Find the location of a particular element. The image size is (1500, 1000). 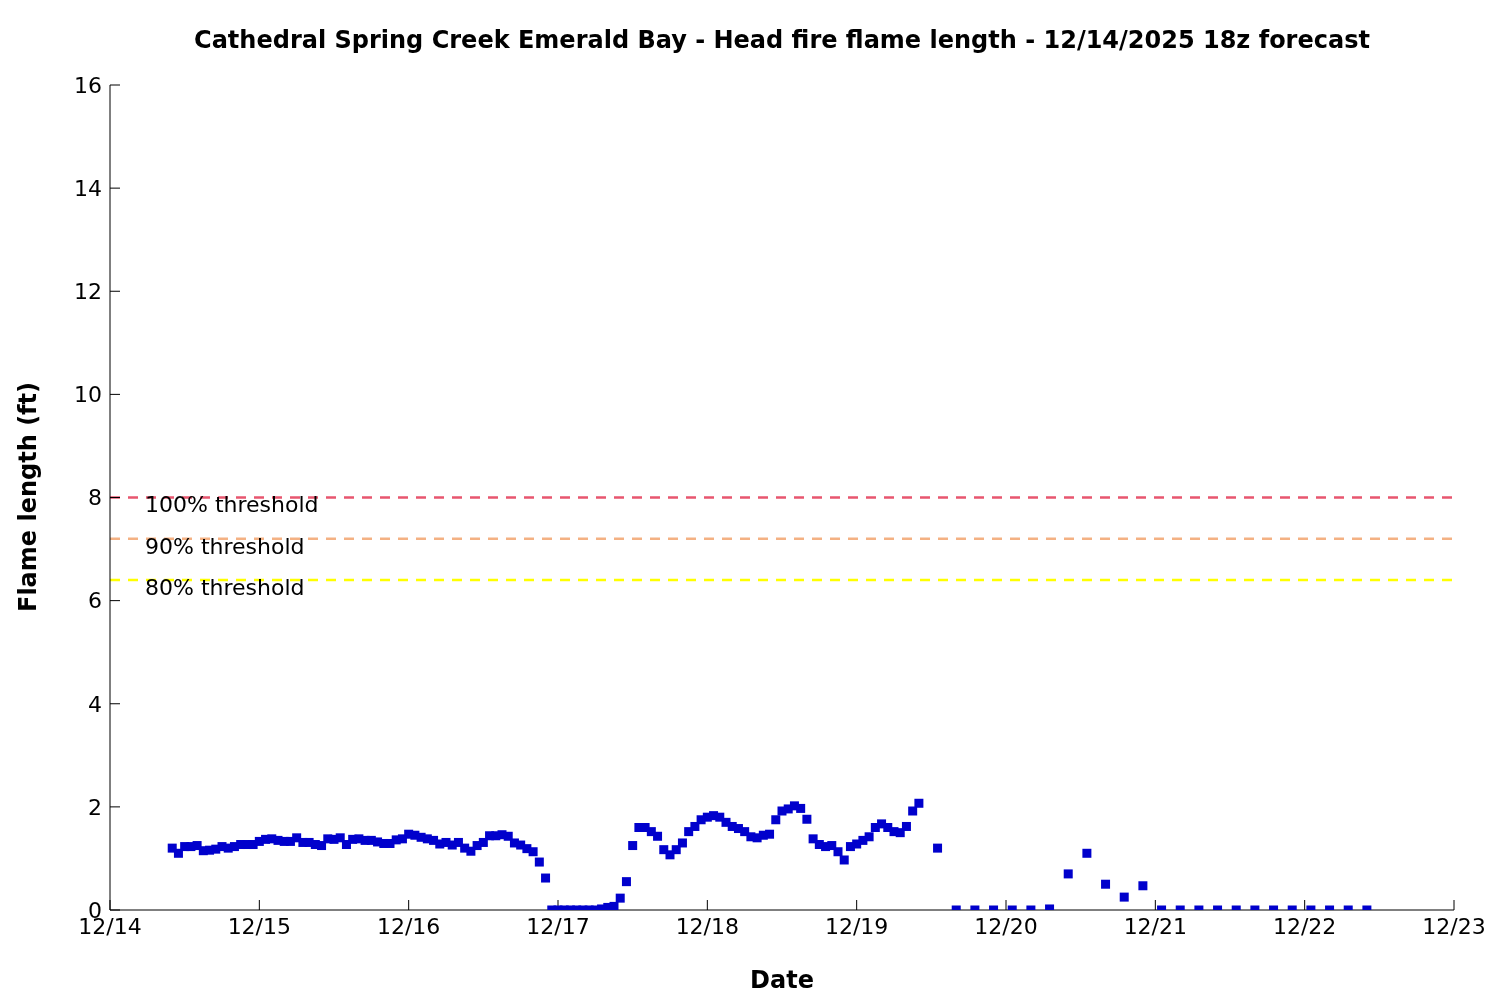

y-tick-label: 16 is located at coordinates (88, 85).